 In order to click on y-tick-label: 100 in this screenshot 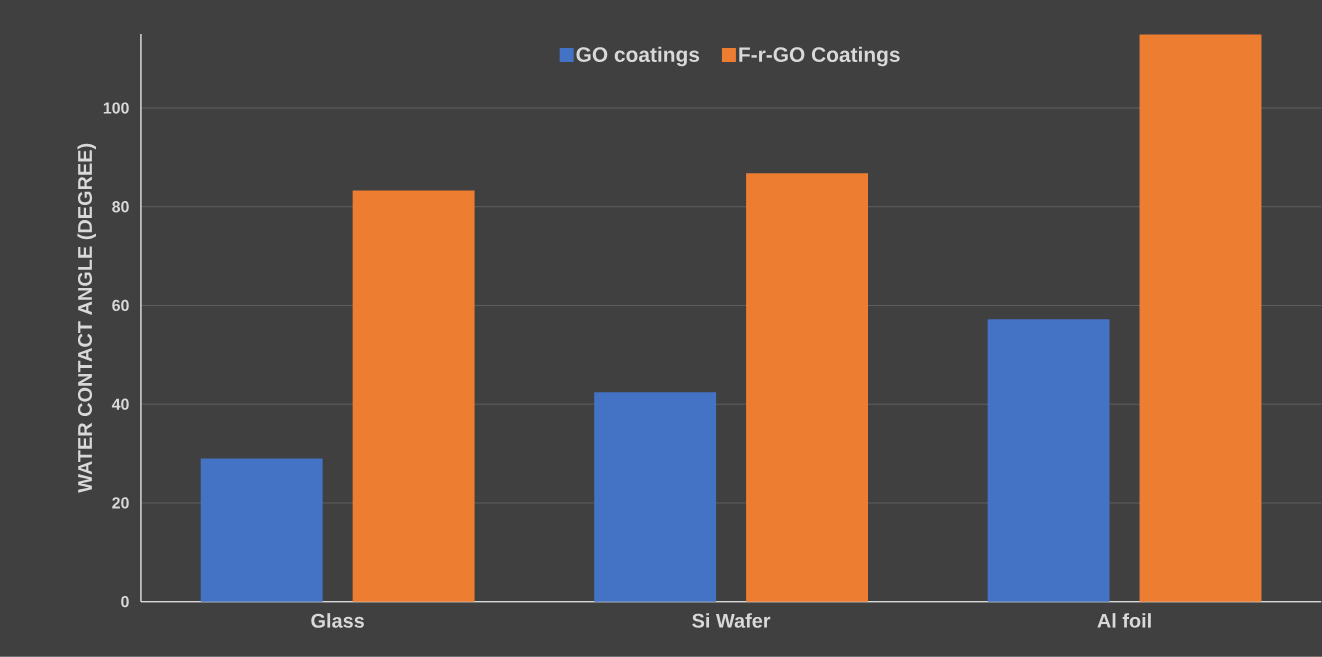, I will do `click(116, 108)`.